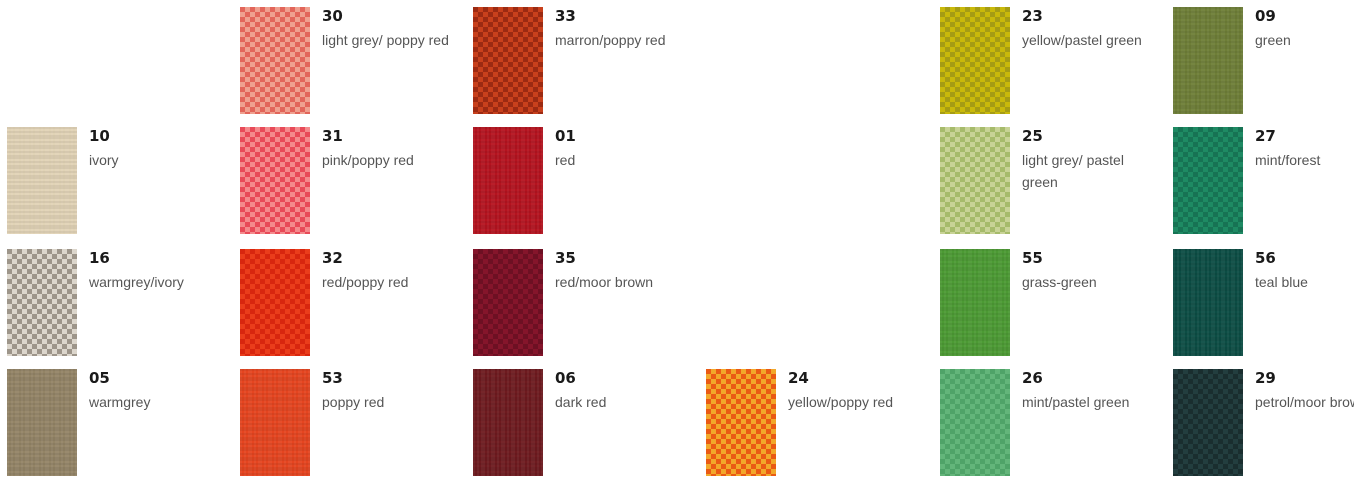  I want to click on swatch-25: 25 light grey/ pastel green, so click(1050, 182).